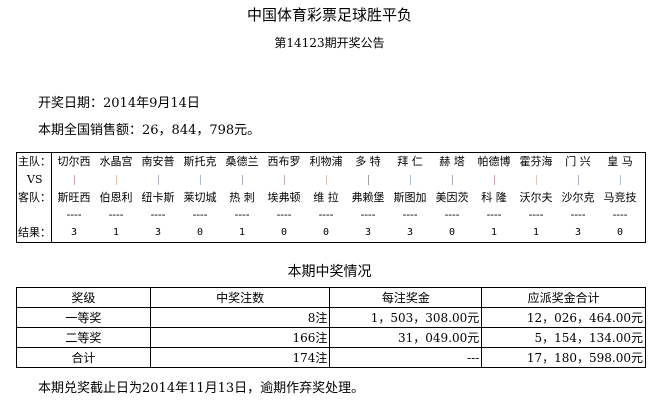 The height and width of the screenshot is (410, 659). I want to click on match-column: 赫 塔 美因茨 ---- 0, so click(452, 197).